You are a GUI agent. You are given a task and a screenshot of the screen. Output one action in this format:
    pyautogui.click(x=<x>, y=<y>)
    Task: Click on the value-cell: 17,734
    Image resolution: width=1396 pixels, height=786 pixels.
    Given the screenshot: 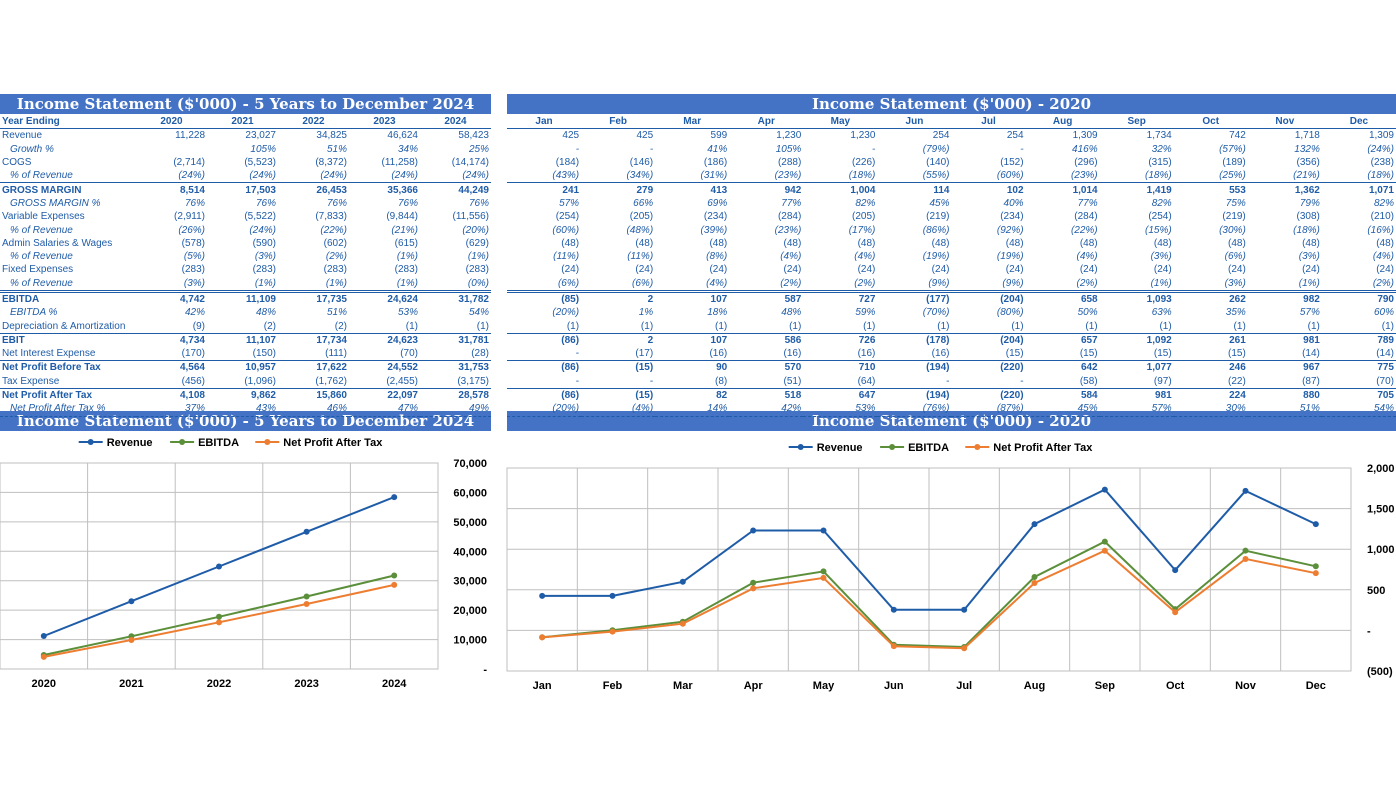 What is the action you would take?
    pyautogui.click(x=331, y=340)
    